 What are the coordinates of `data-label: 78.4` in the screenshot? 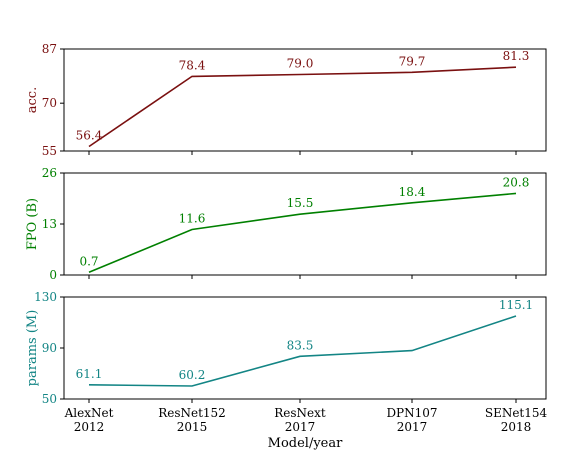 It's located at (192, 65).